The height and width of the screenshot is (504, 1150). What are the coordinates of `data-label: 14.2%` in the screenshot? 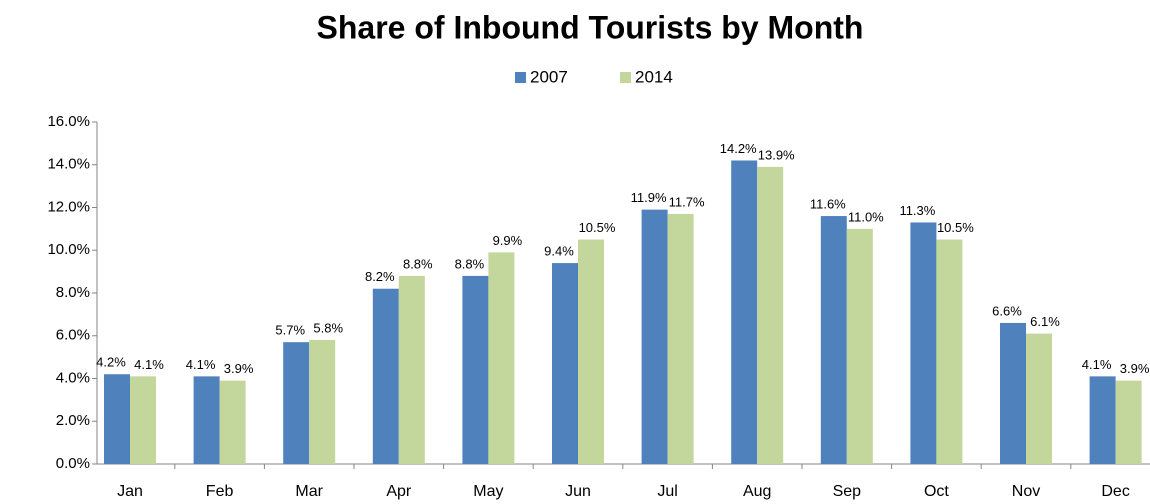 It's located at (738, 148).